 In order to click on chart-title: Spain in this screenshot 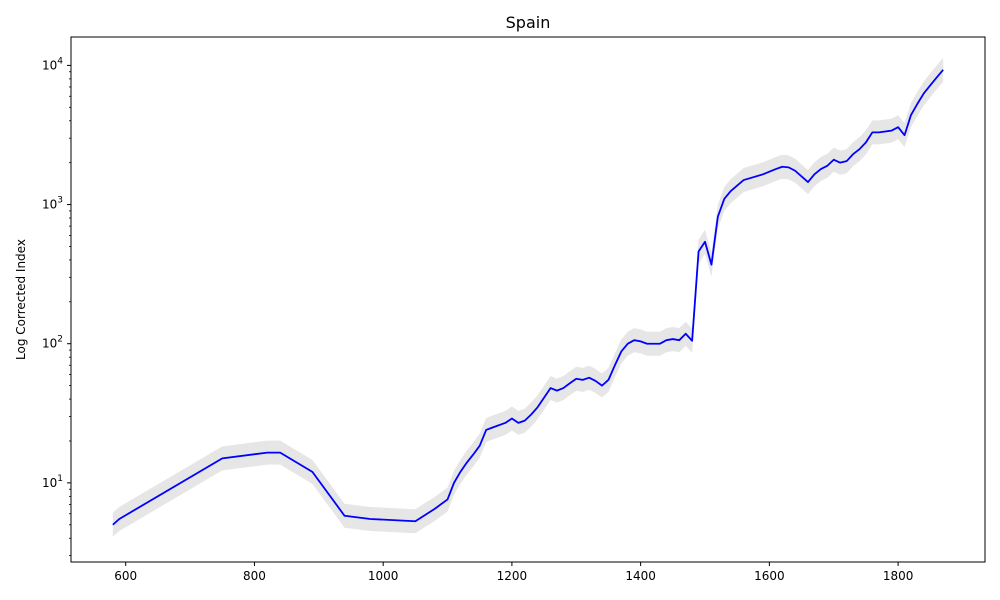, I will do `click(528, 22)`.